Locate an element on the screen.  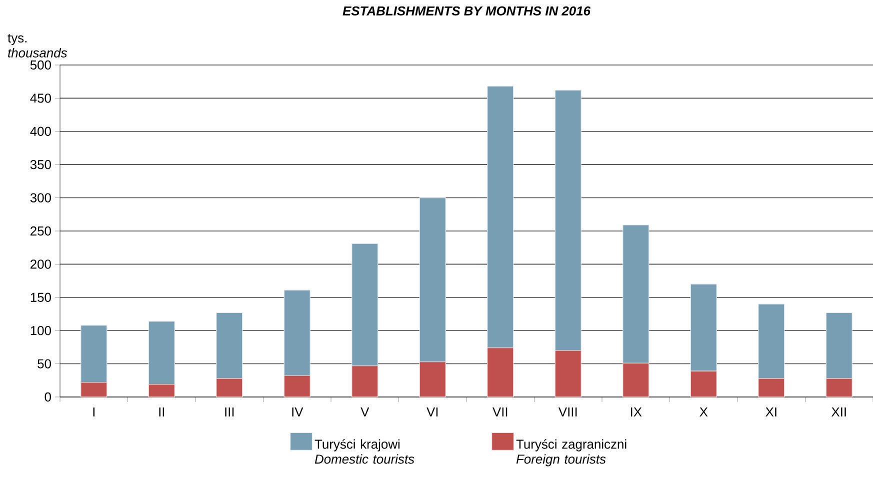
legend-label: Turyści zagraniczni Foreign tourists is located at coordinates (571, 452).